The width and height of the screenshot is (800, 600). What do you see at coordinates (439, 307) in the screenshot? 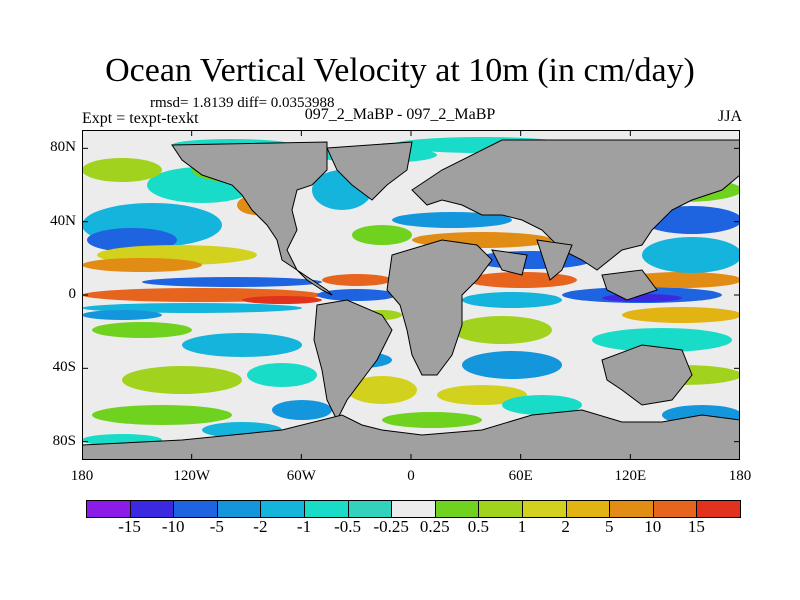
I see `land-africa` at bounding box center [439, 307].